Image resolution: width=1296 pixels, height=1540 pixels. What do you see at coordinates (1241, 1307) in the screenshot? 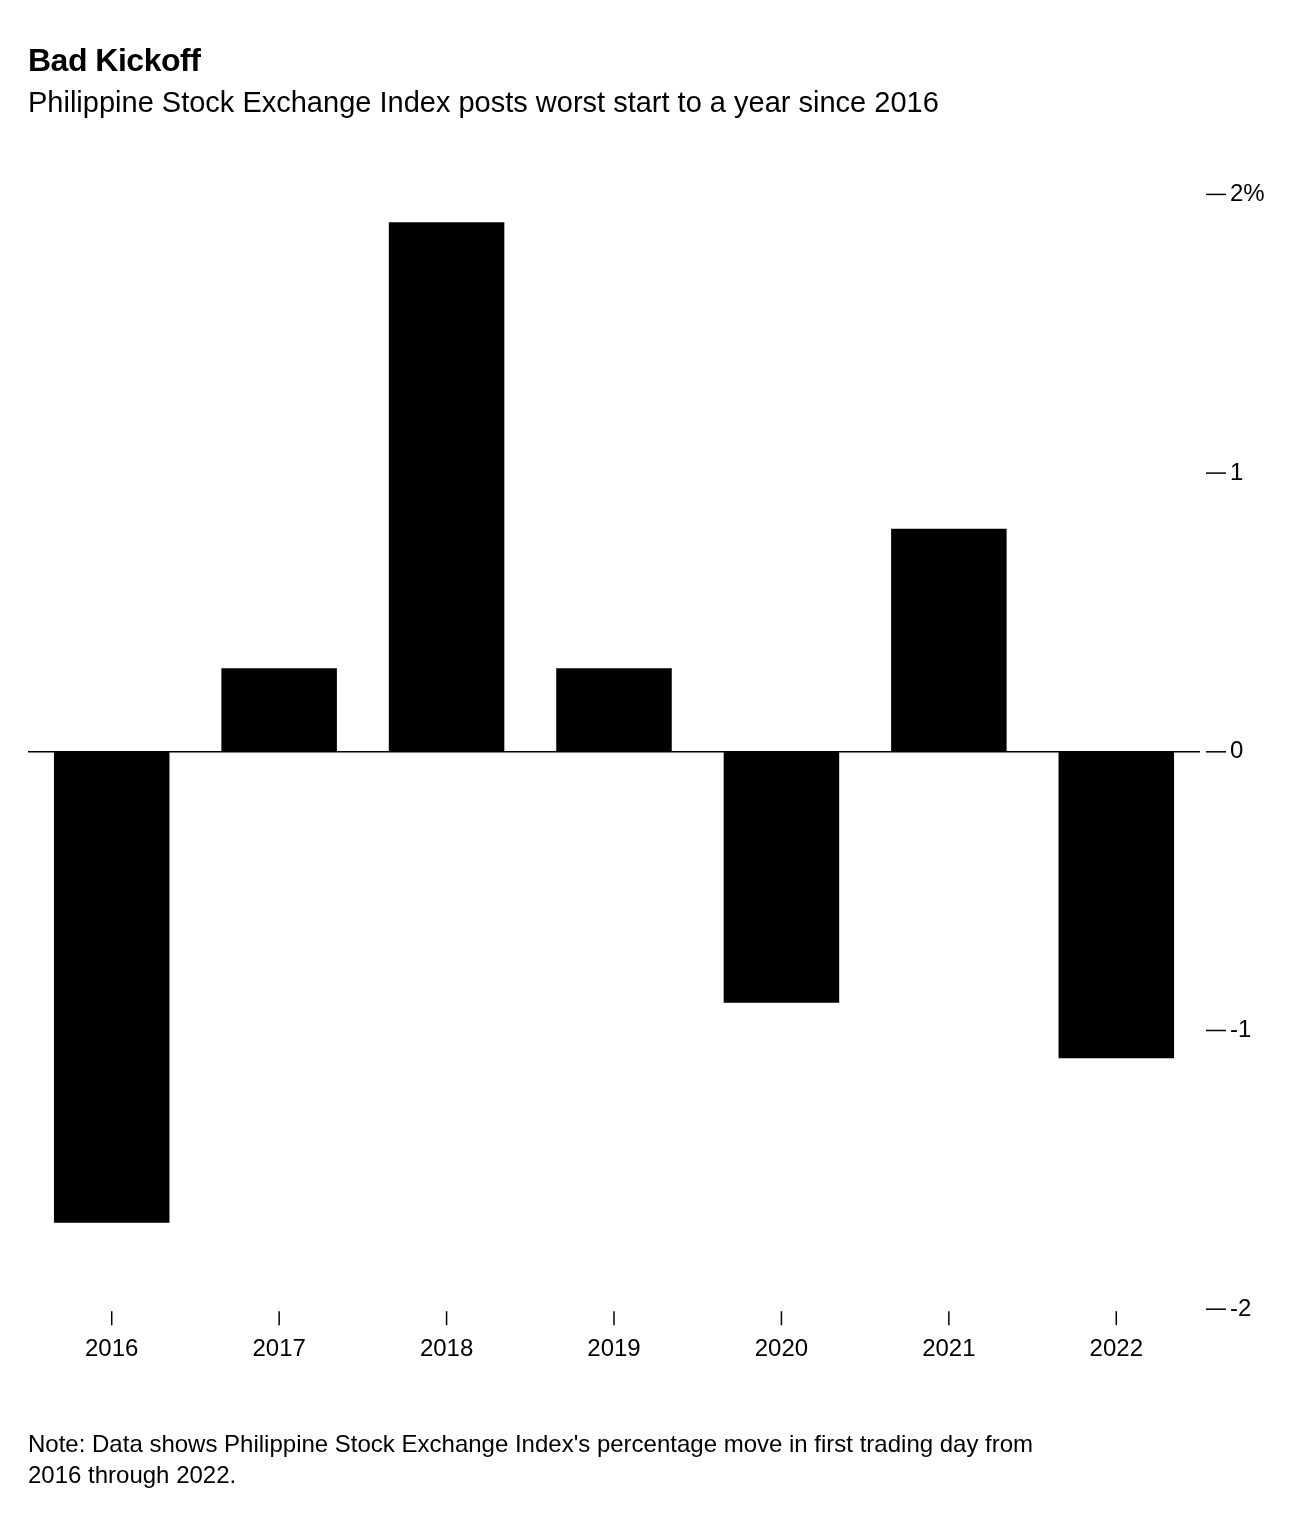
I see `y-tick-label: -2` at bounding box center [1241, 1307].